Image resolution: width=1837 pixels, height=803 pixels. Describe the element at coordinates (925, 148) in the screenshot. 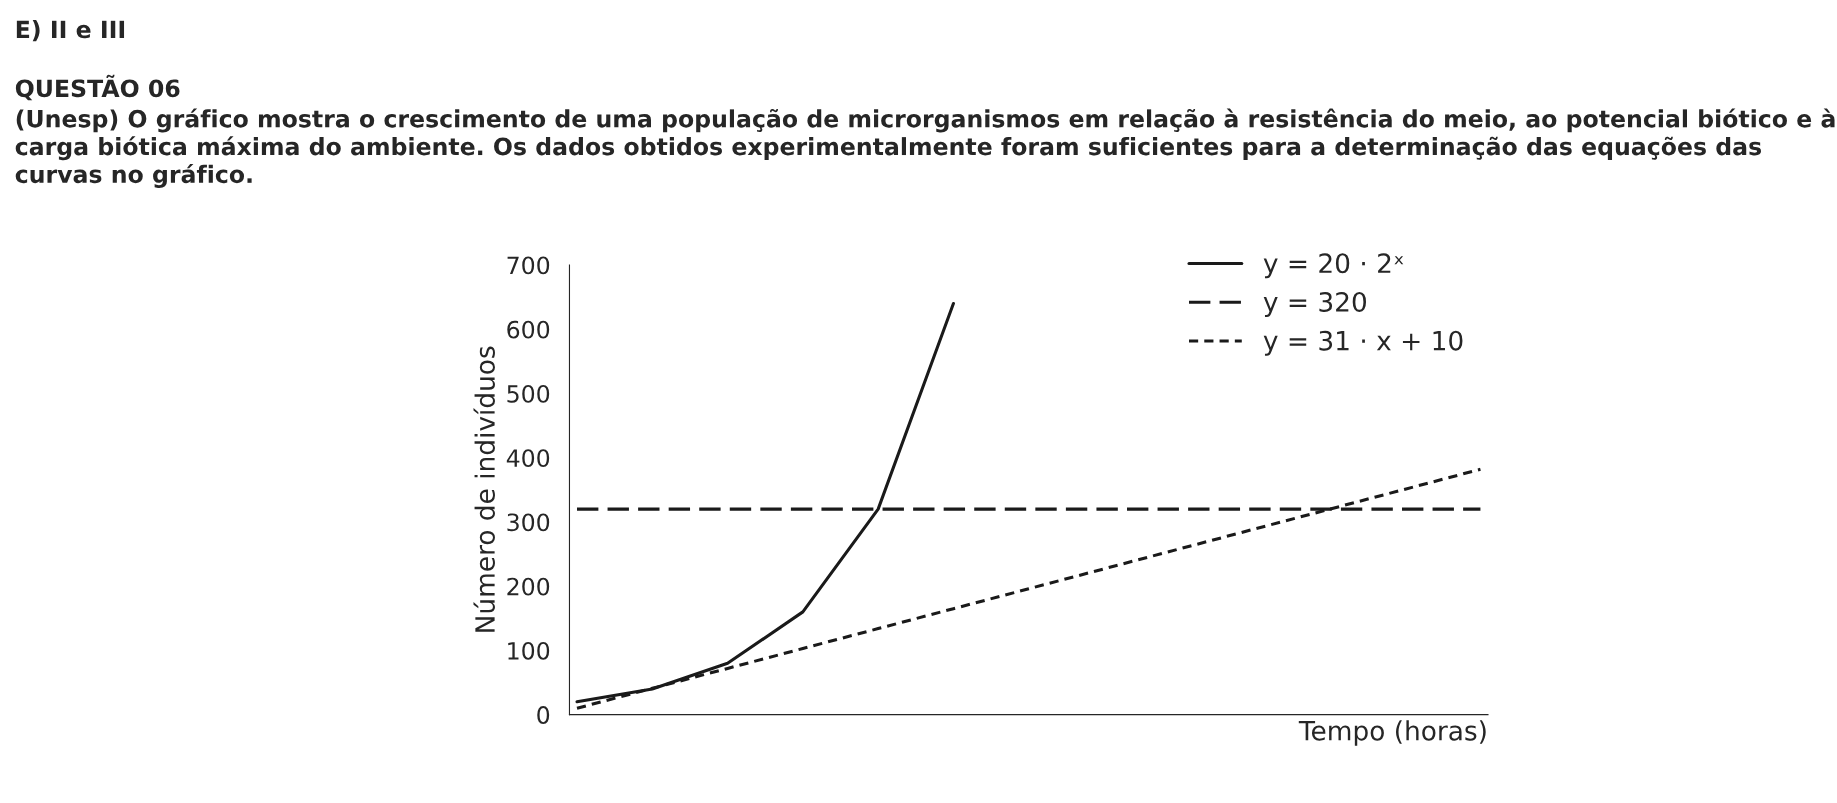

I see `chart-subtitle: (Unesp) O gráfico mostra o crescimento de uma população de microrganismos em relação à resistência do meio, ao potencial biótico e à carga biótica máxima do ambiente. Os dados obtidos experimentalmente foram suficientes para a determinação das equações das curvas no gráfico.` at that location.